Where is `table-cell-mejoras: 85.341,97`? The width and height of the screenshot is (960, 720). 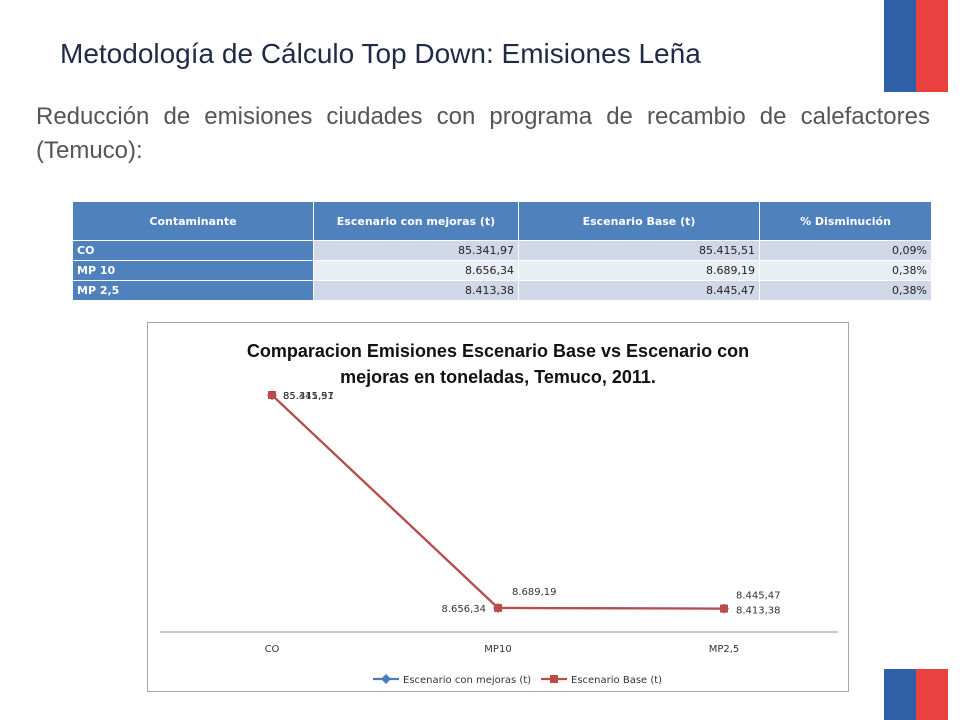 table-cell-mejoras: 85.341,97 is located at coordinates (416, 250).